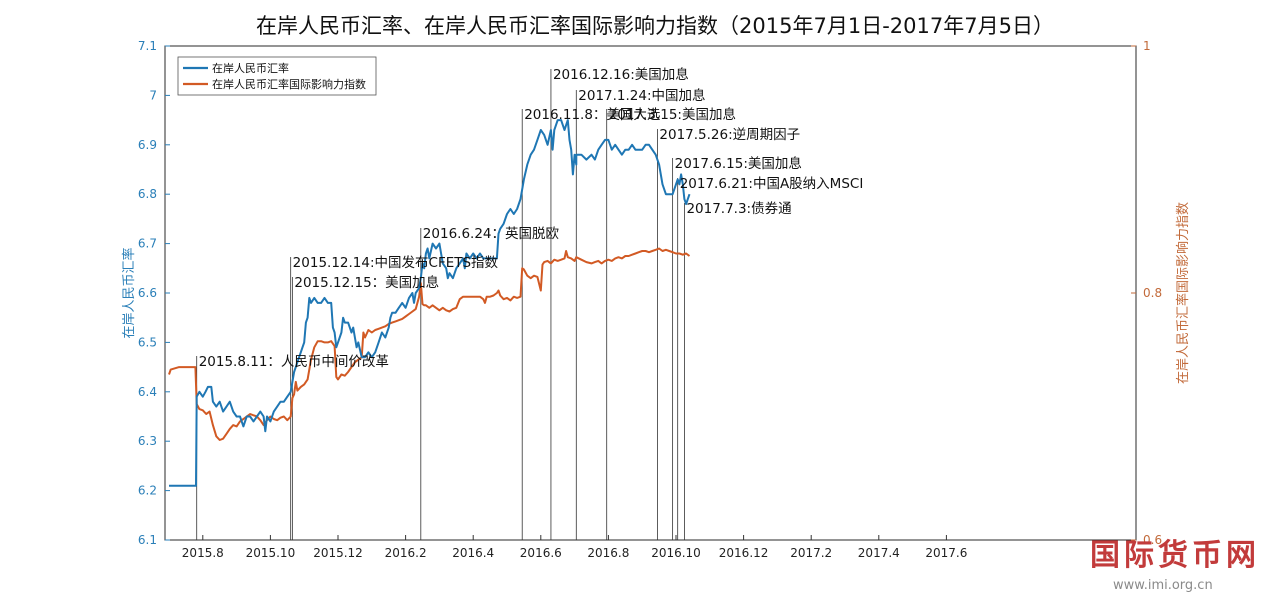 This screenshot has height=605, width=1269. I want to click on y-right-tick-label: 0.6, so click(1152, 540).